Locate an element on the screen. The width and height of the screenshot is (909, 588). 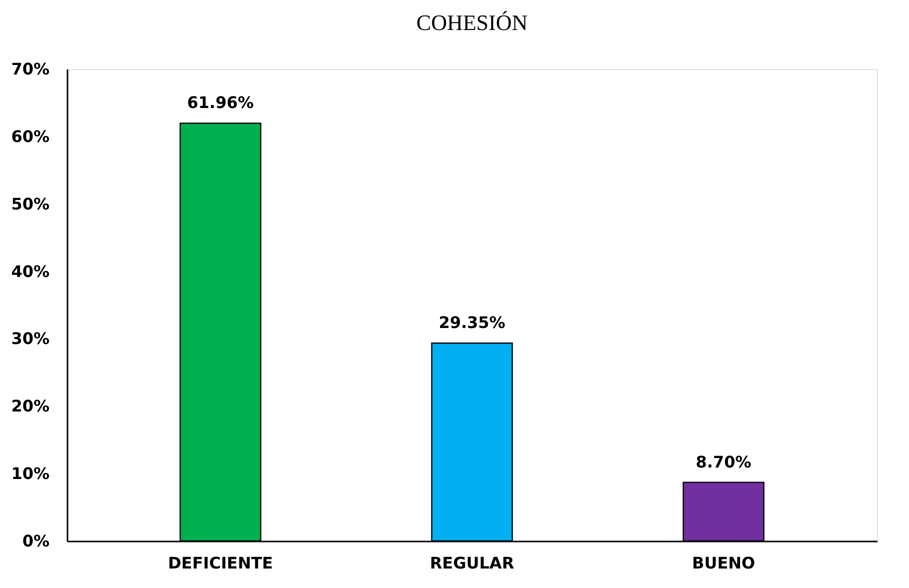
y-tick-label: 0% is located at coordinates (36, 541).